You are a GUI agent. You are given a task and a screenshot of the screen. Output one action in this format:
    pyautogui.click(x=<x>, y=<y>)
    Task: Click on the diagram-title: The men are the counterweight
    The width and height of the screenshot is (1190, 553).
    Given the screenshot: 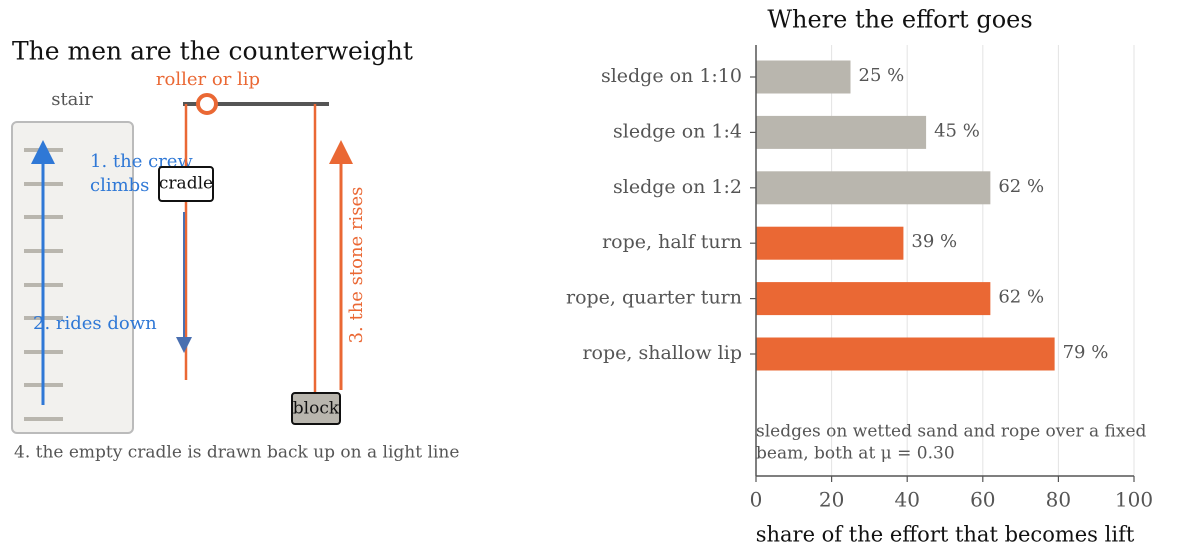 What is the action you would take?
    pyautogui.click(x=212, y=51)
    